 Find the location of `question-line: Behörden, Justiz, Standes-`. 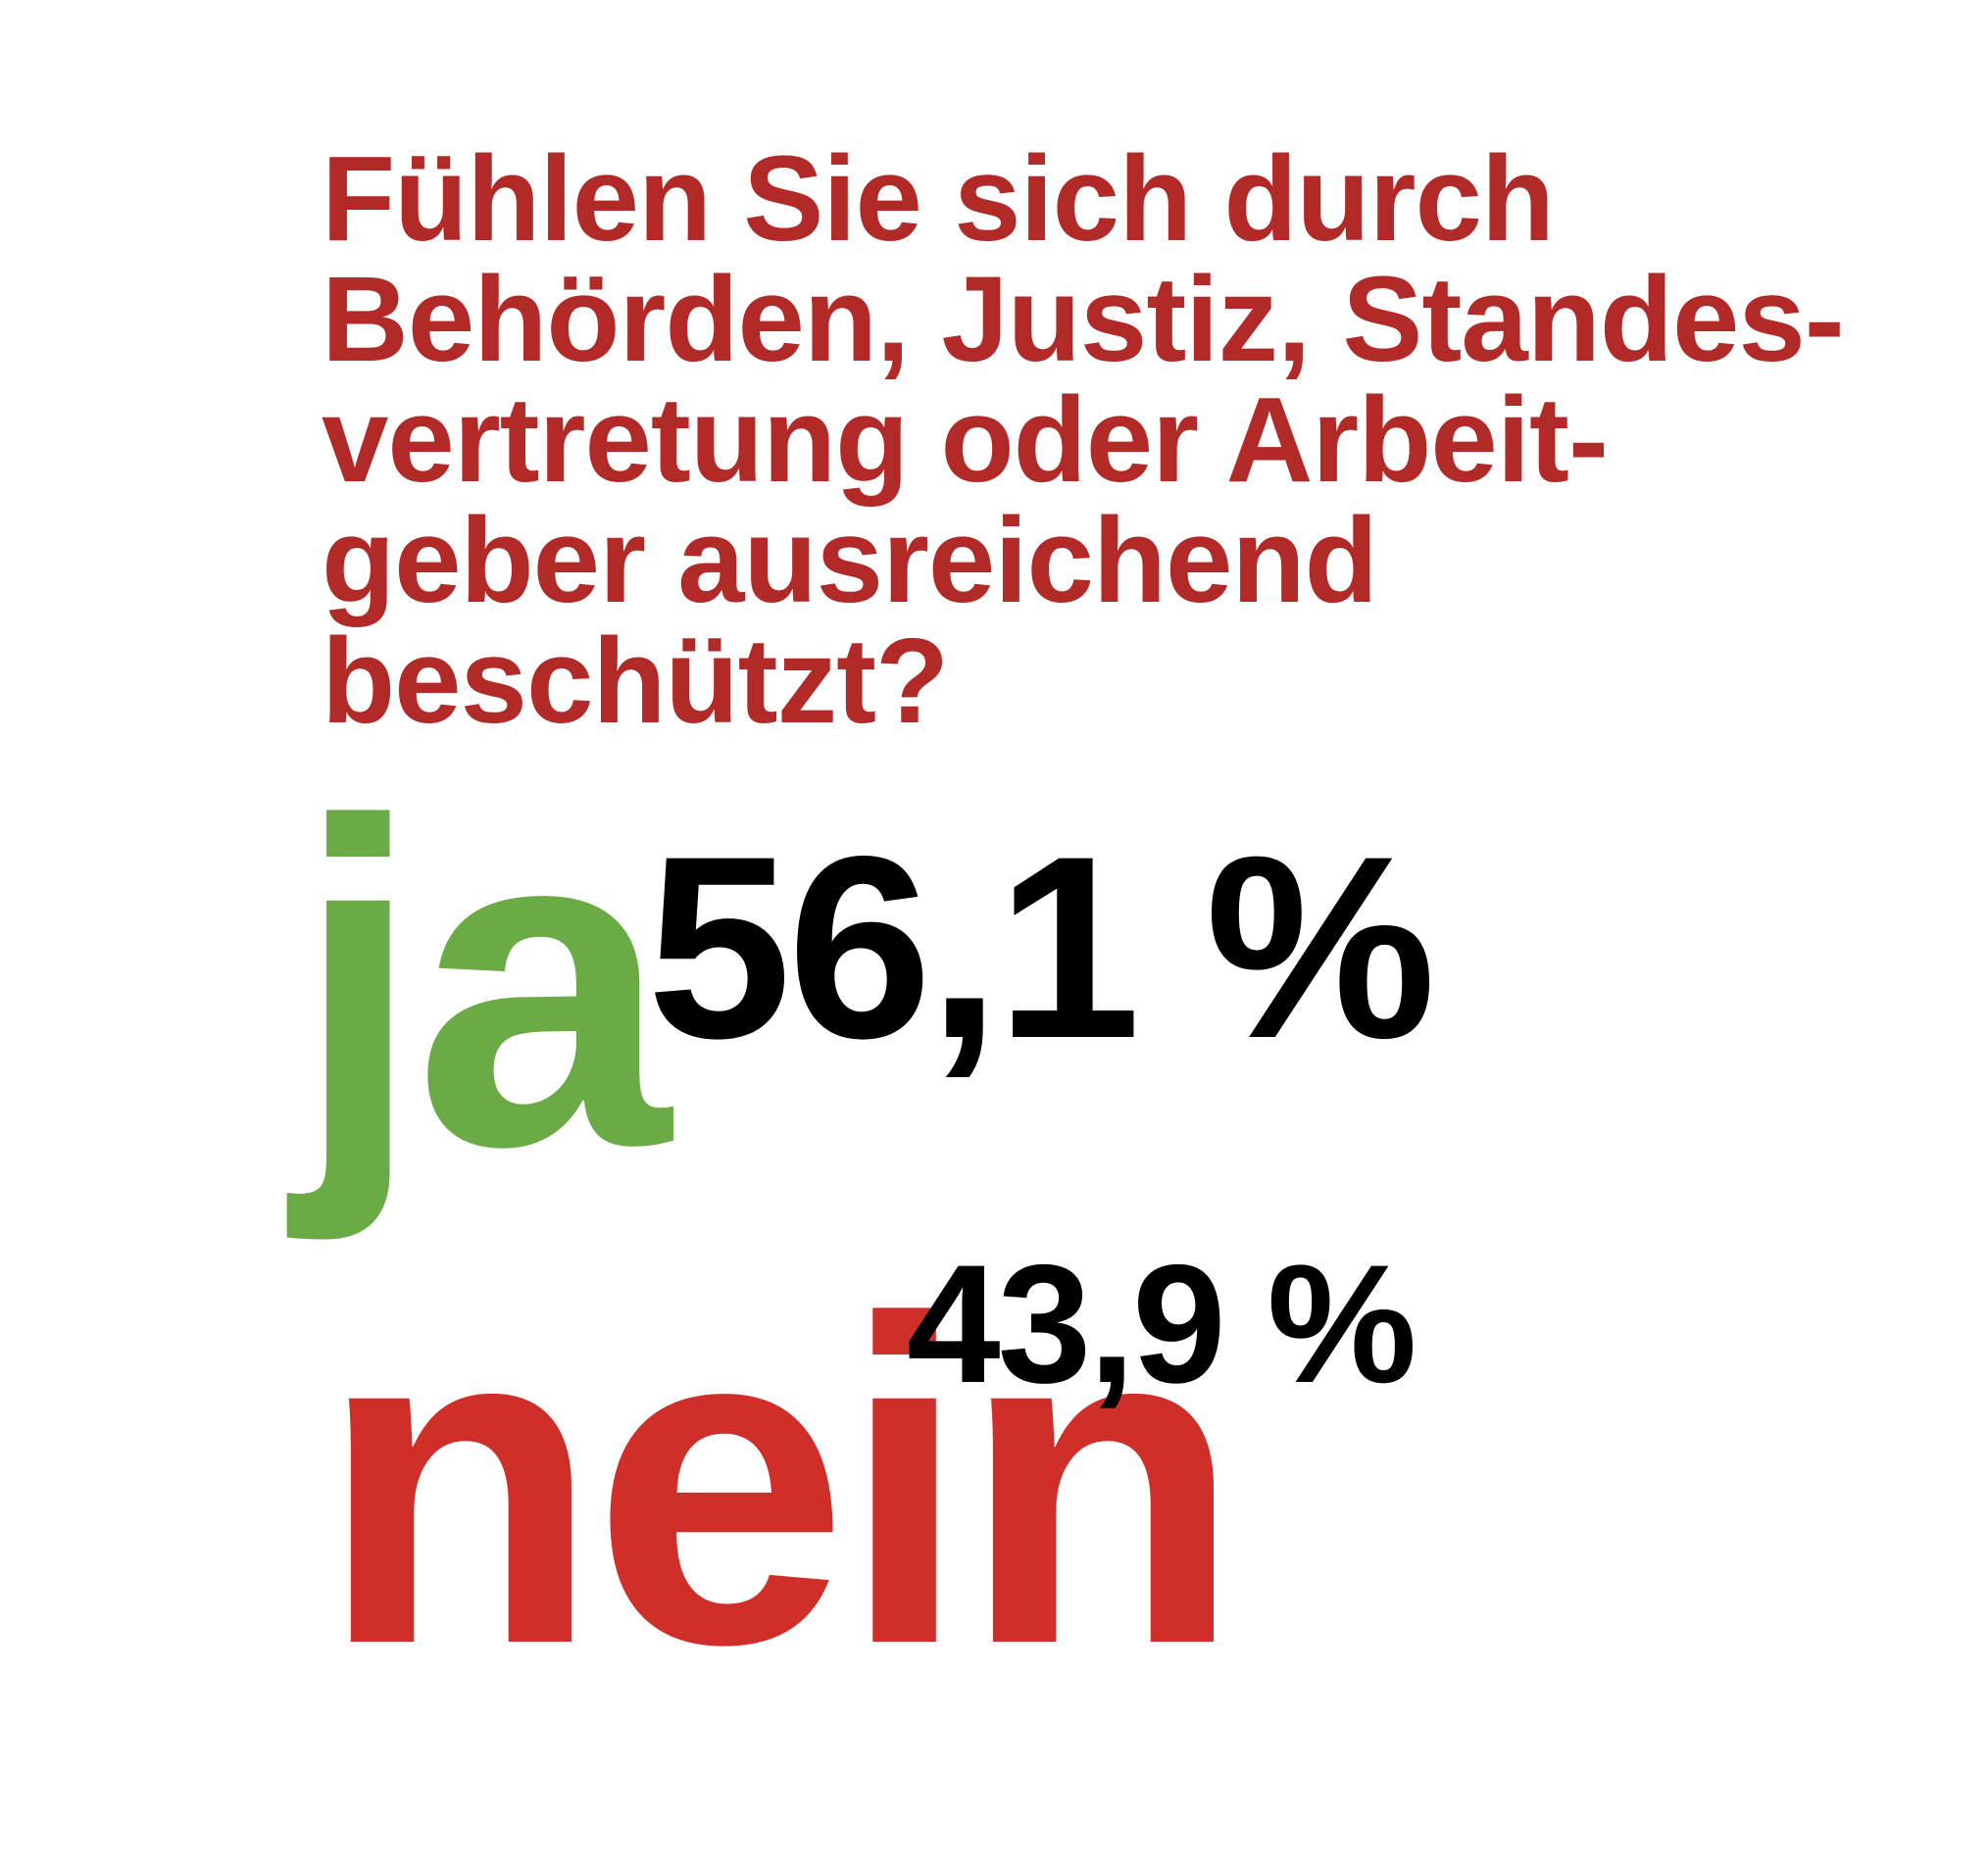

question-line: Behörden, Justiz, Standes- is located at coordinates (1083, 320).